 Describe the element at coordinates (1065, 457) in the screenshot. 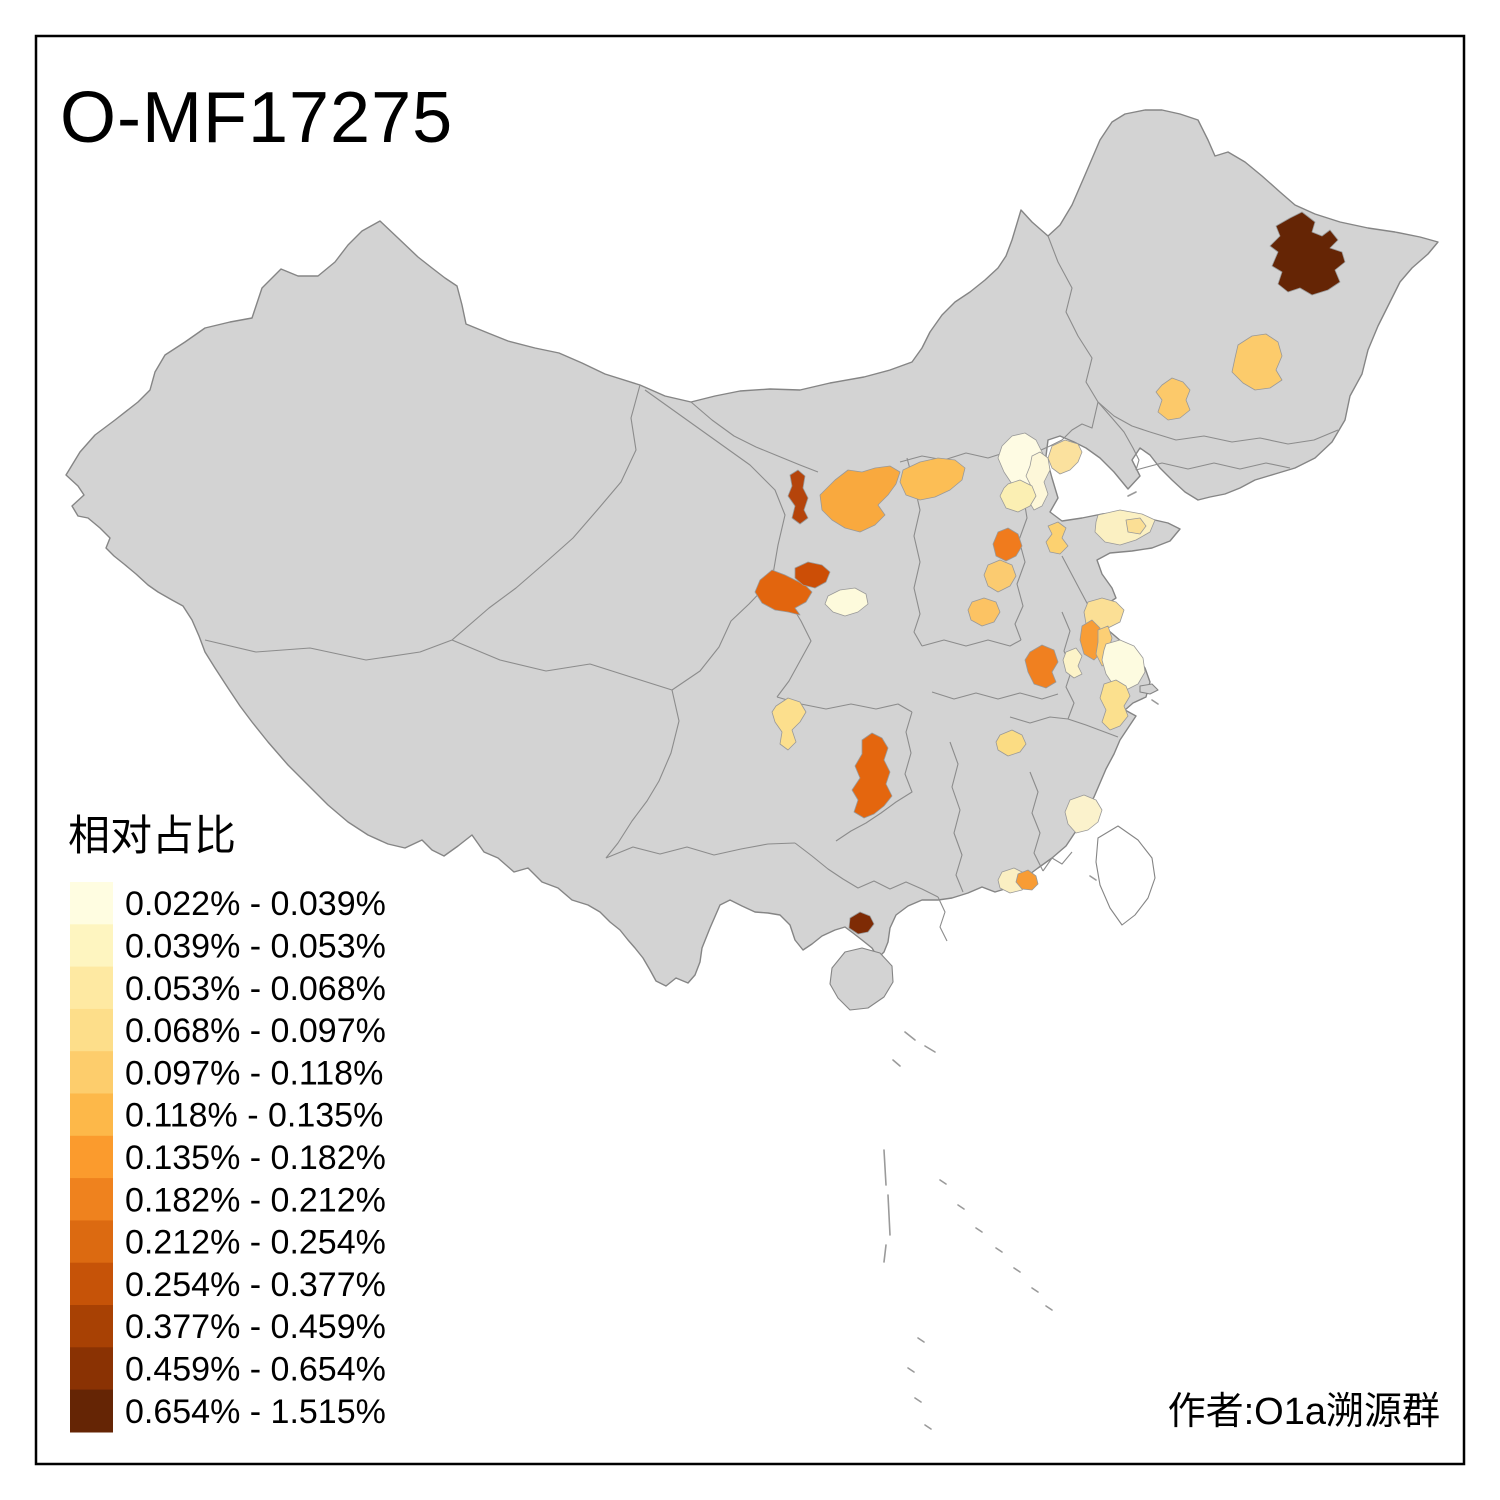

I see `region-tangshan-area` at that location.